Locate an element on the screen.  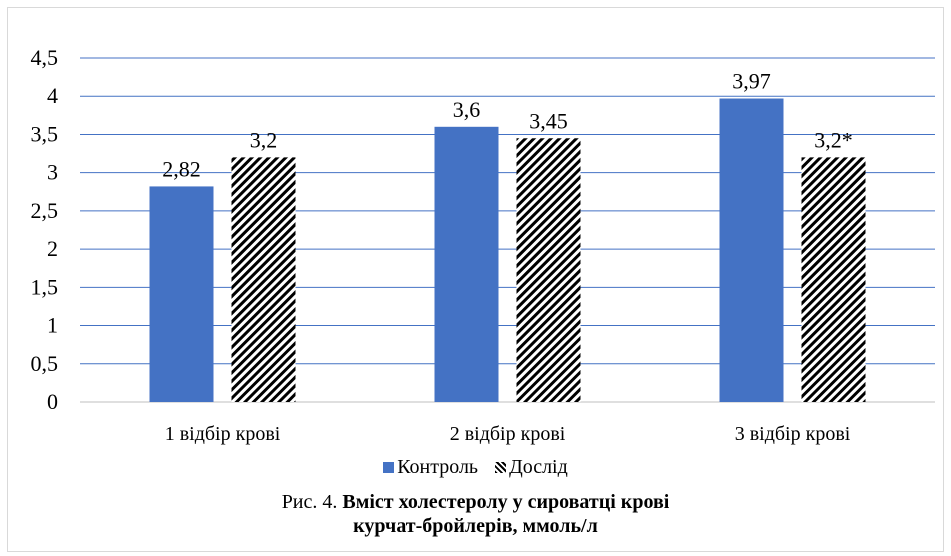
data-label: 3,97 is located at coordinates (751, 81).